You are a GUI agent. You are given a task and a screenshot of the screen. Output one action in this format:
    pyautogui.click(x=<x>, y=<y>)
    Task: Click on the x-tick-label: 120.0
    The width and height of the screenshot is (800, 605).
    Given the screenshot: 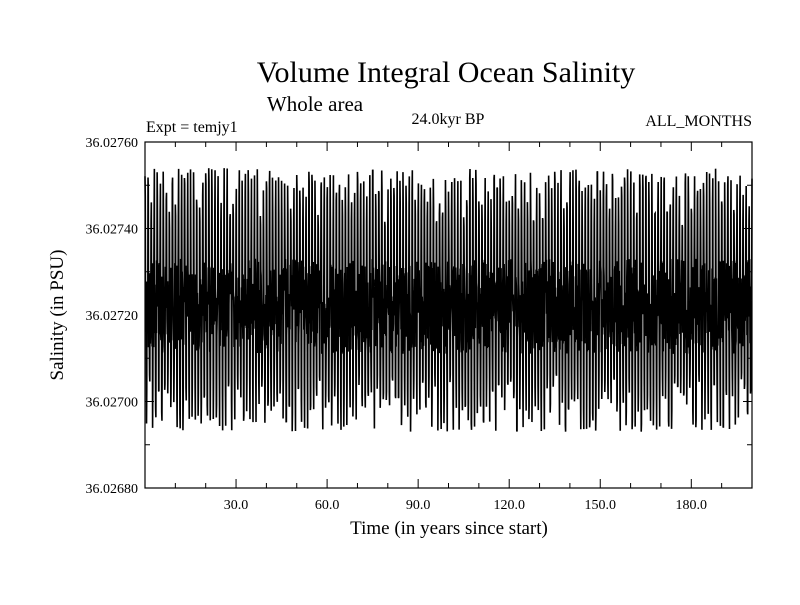 What is the action you would take?
    pyautogui.click(x=509, y=505)
    